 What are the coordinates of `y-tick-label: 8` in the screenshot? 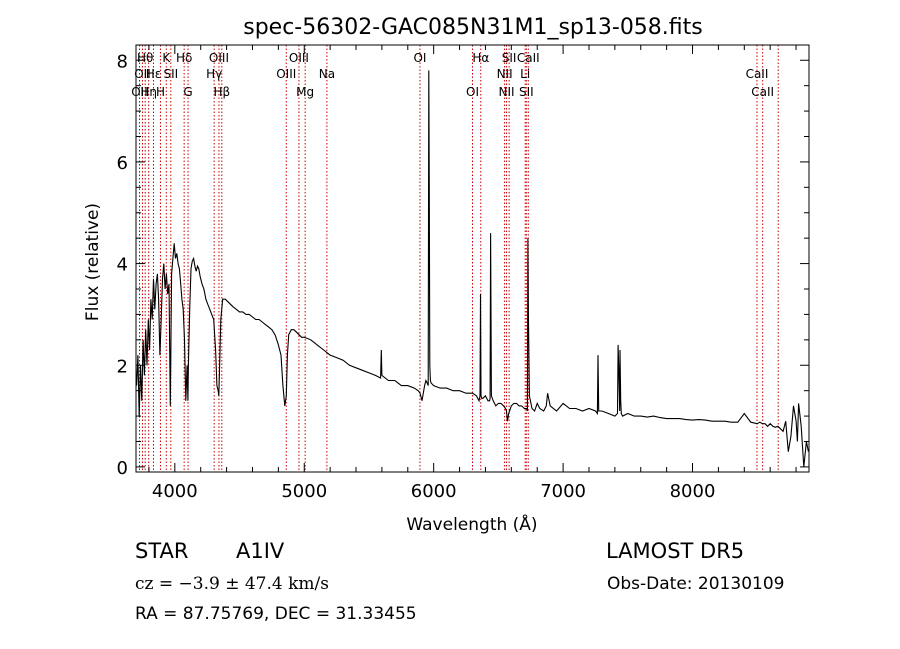 It's located at (122, 61).